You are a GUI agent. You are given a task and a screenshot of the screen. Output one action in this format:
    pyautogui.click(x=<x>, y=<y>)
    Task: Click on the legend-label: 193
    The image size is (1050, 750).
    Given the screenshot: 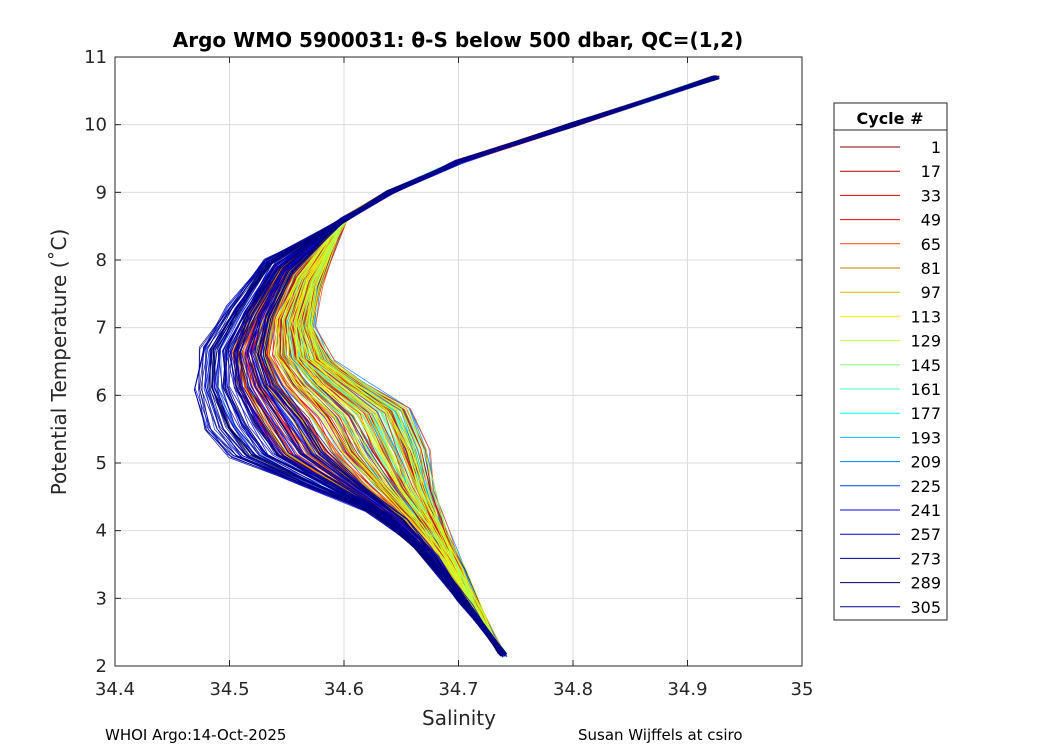 What is the action you would take?
    pyautogui.click(x=925, y=437)
    